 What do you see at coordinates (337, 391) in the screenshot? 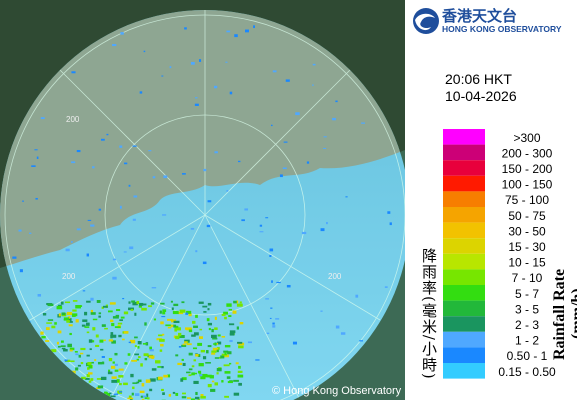
I see `copyright: © Hong Kong Observatory` at bounding box center [337, 391].